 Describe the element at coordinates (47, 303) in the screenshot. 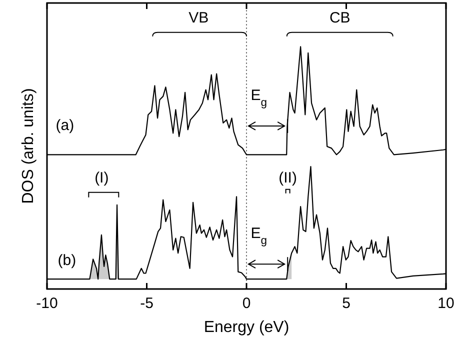

I see `x-tick-label: -10` at that location.